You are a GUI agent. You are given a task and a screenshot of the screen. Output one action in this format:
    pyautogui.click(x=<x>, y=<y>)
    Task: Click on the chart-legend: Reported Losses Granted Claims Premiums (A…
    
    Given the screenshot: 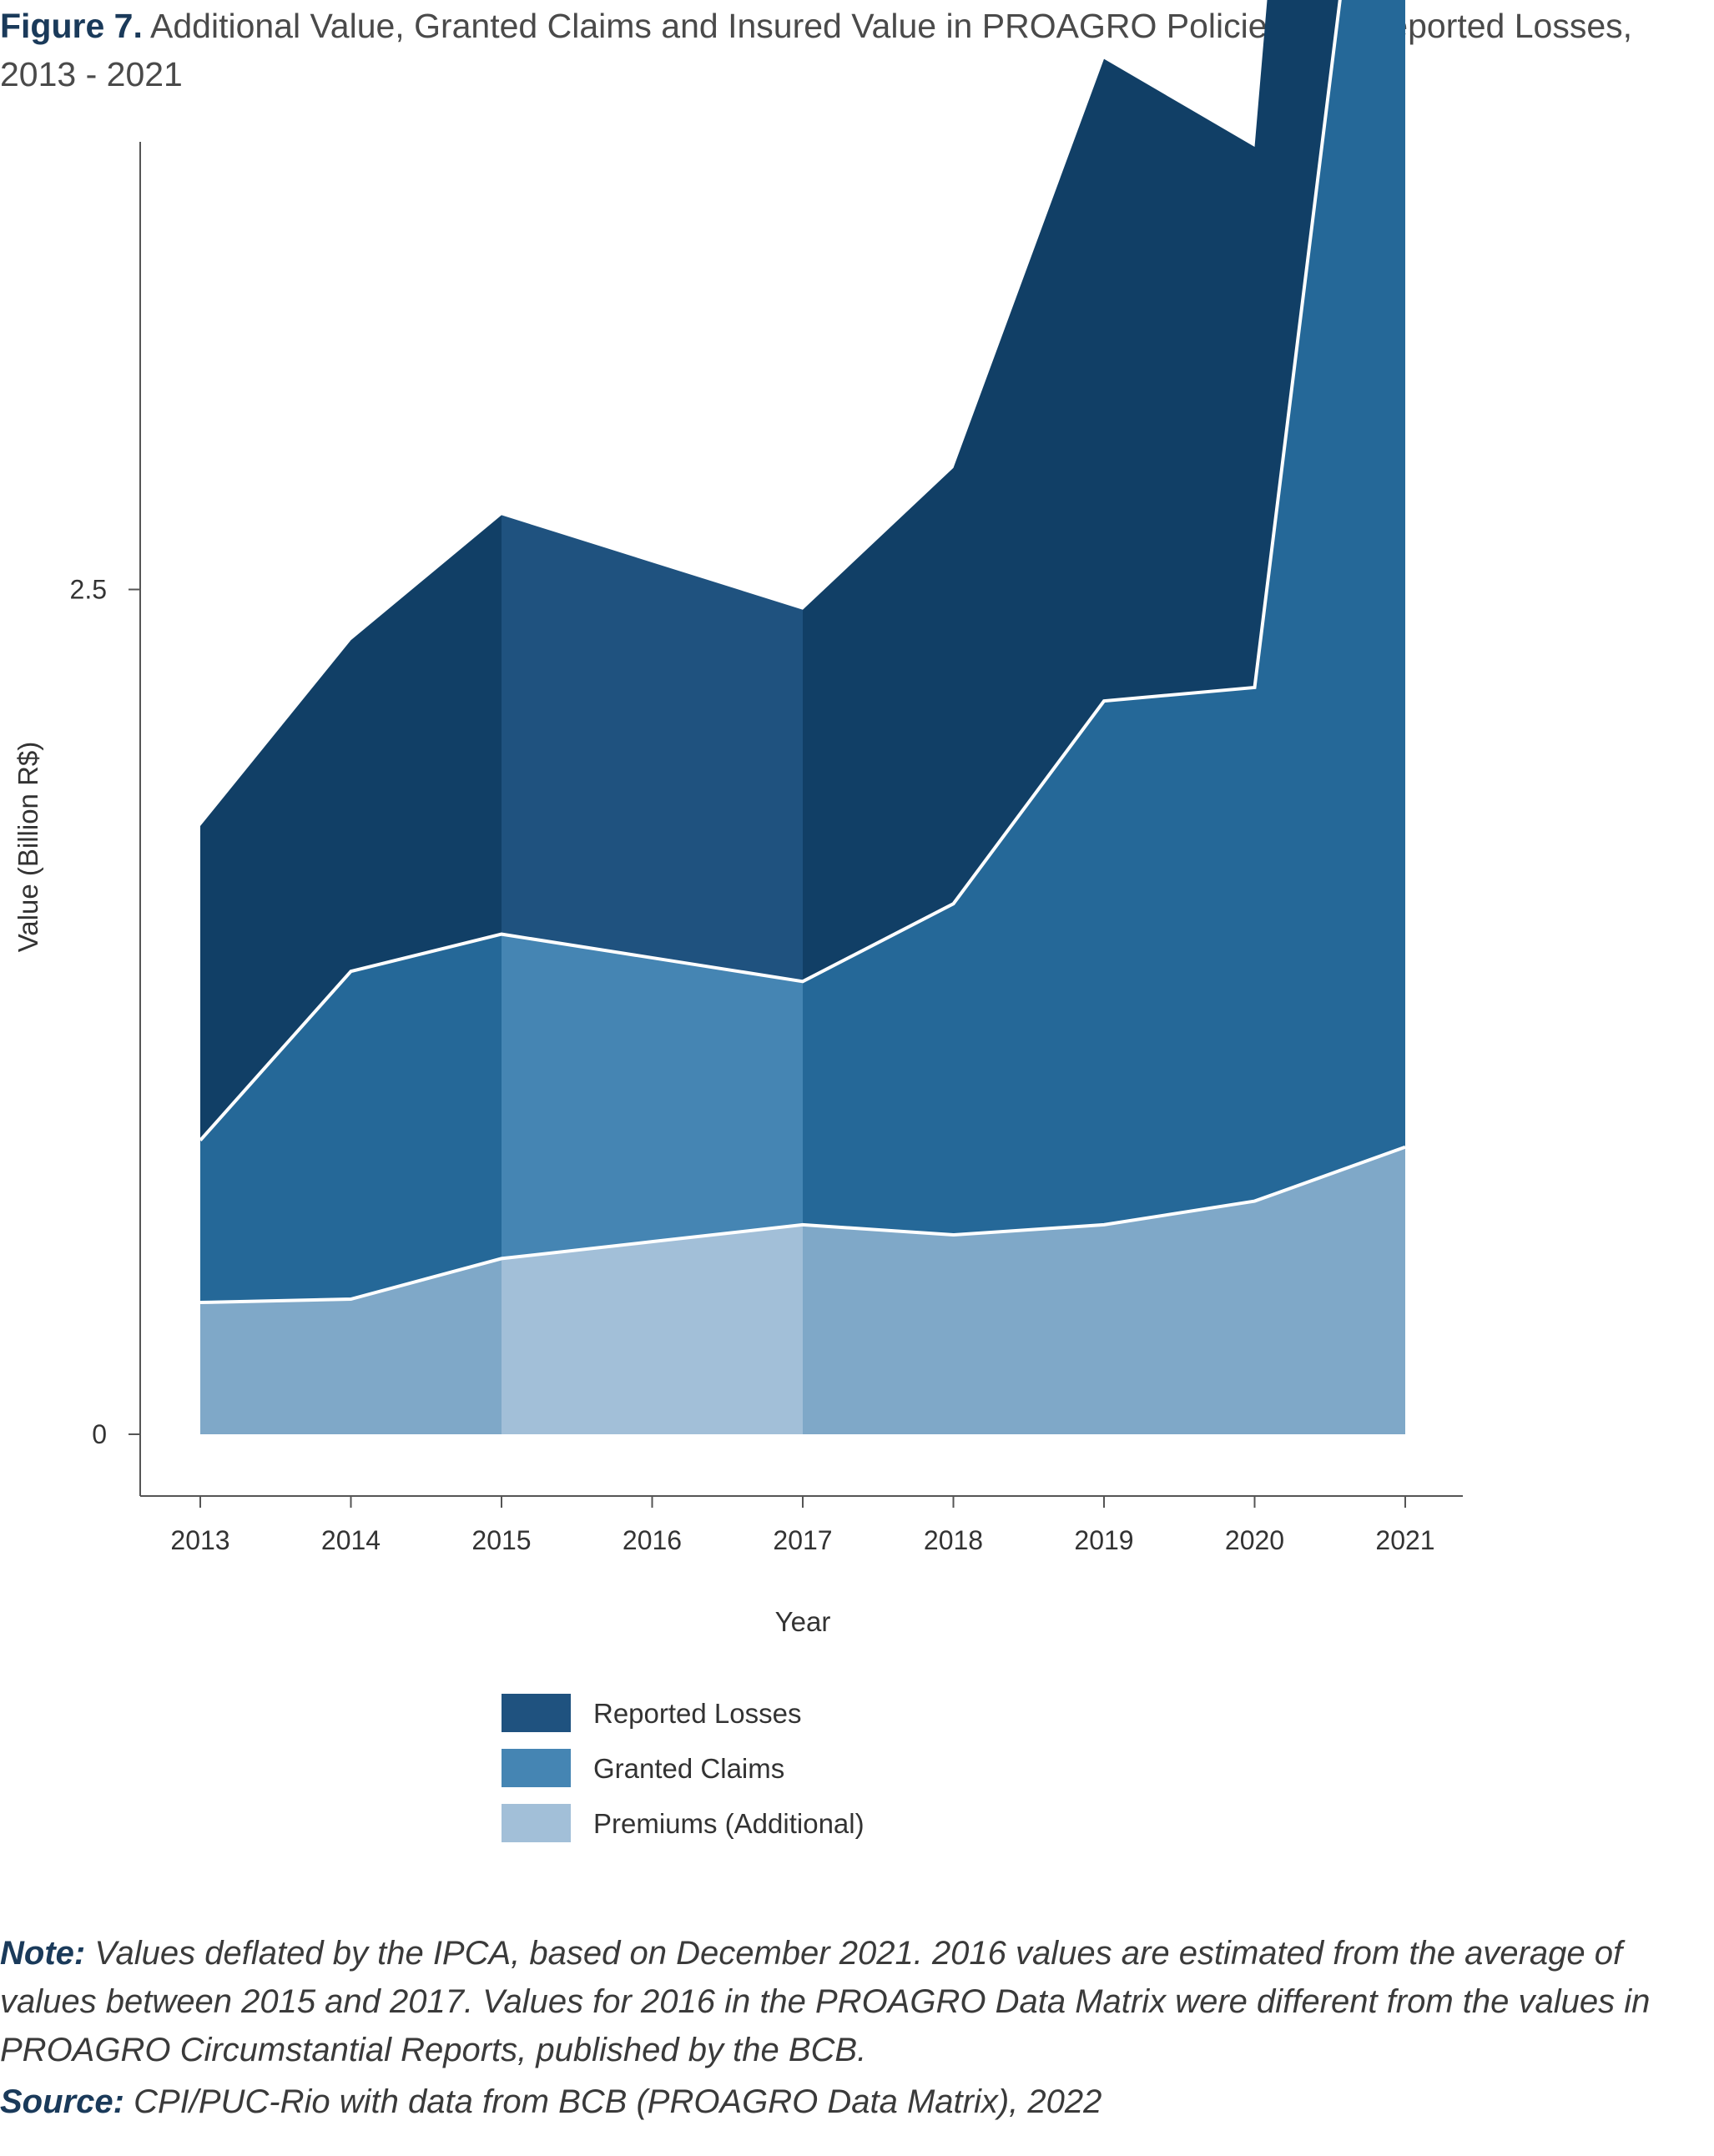 What is the action you would take?
    pyautogui.click(x=683, y=1768)
    